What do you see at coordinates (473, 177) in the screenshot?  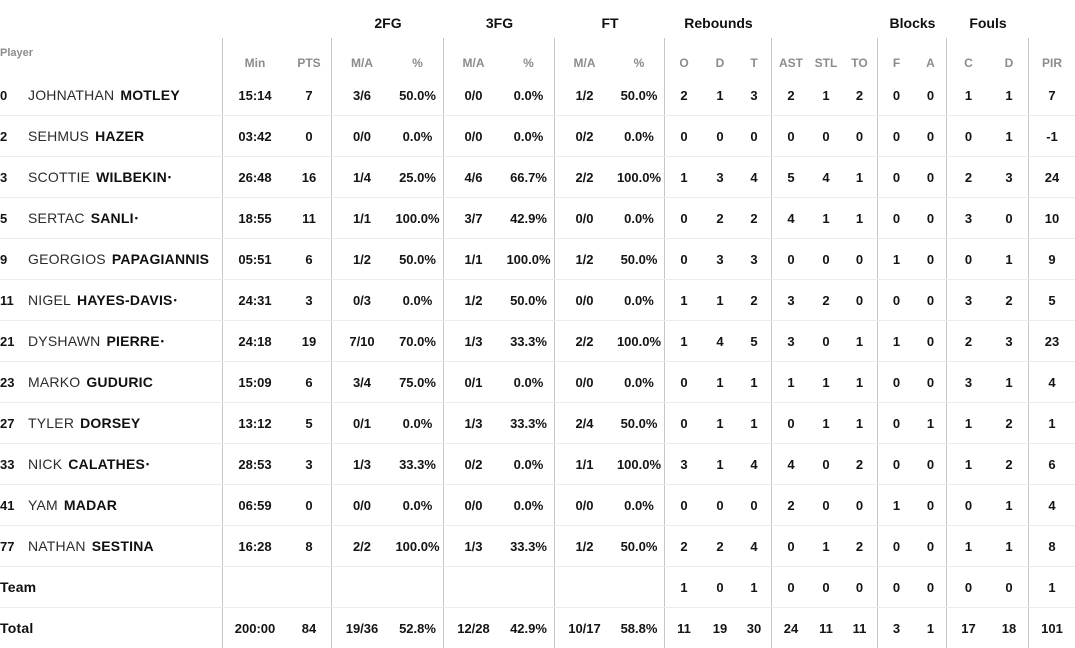 I see `stat-3fg-ma: 4/6` at bounding box center [473, 177].